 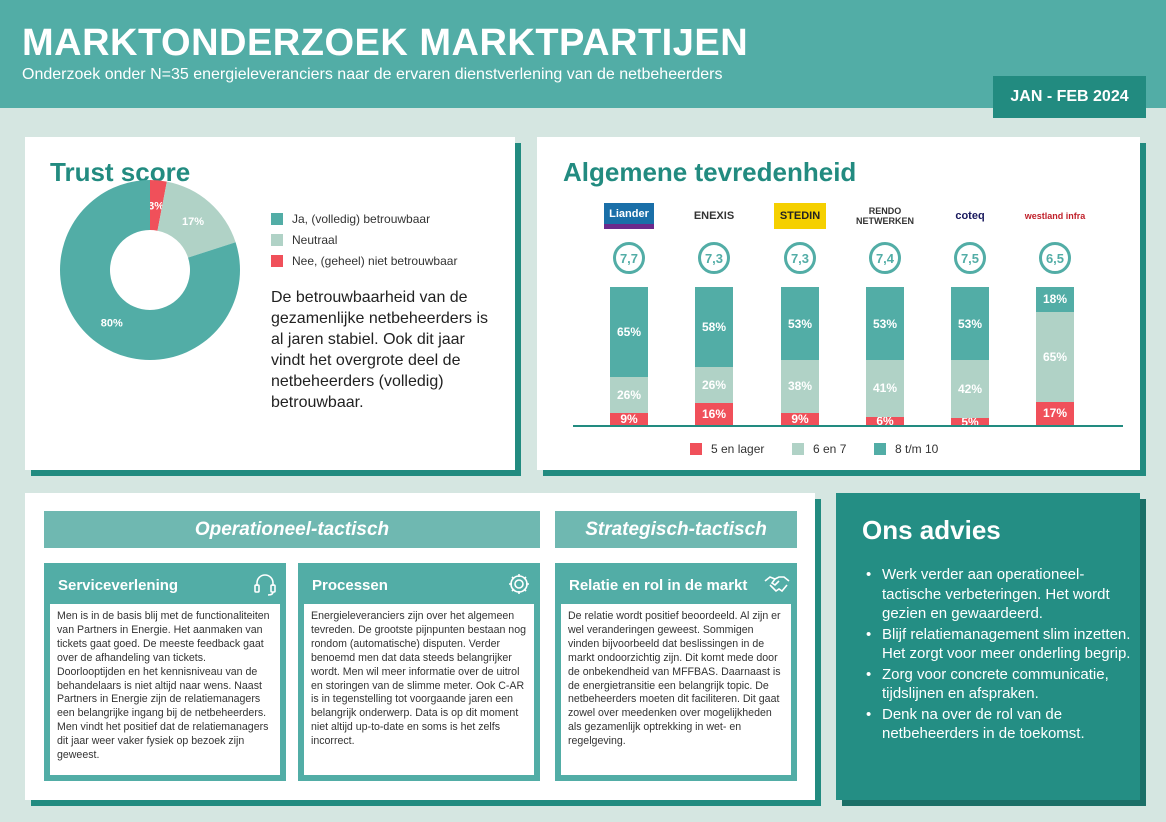 I want to click on company-logo: ENEXIS, so click(x=714, y=216).